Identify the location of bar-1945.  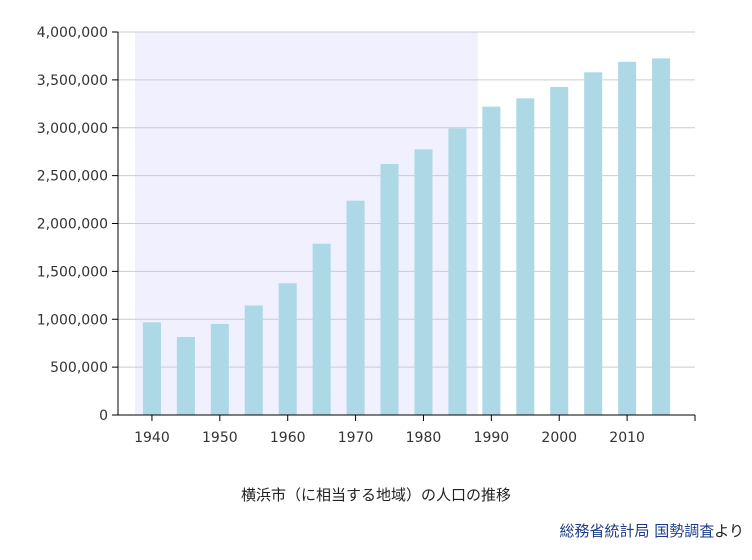
(185, 376).